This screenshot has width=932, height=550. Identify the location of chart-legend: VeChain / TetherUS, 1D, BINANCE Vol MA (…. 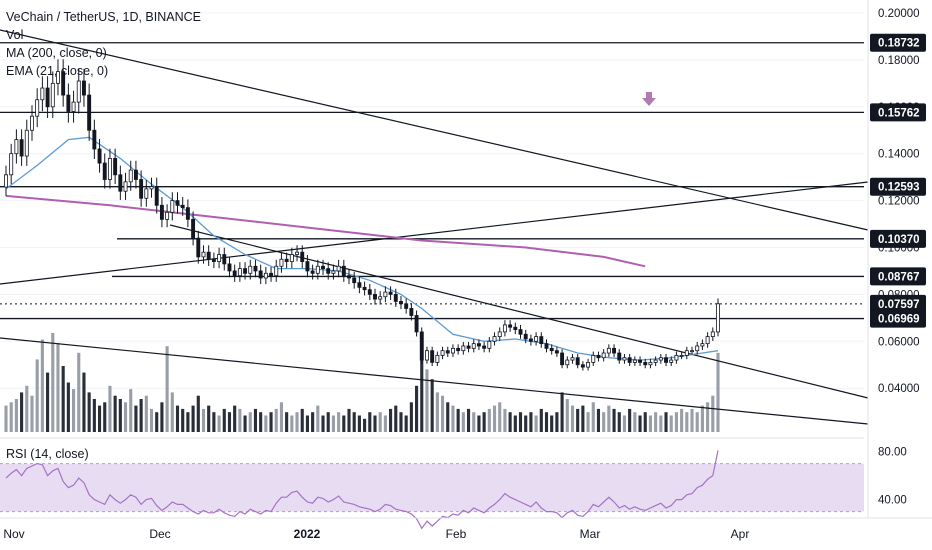
(103, 44).